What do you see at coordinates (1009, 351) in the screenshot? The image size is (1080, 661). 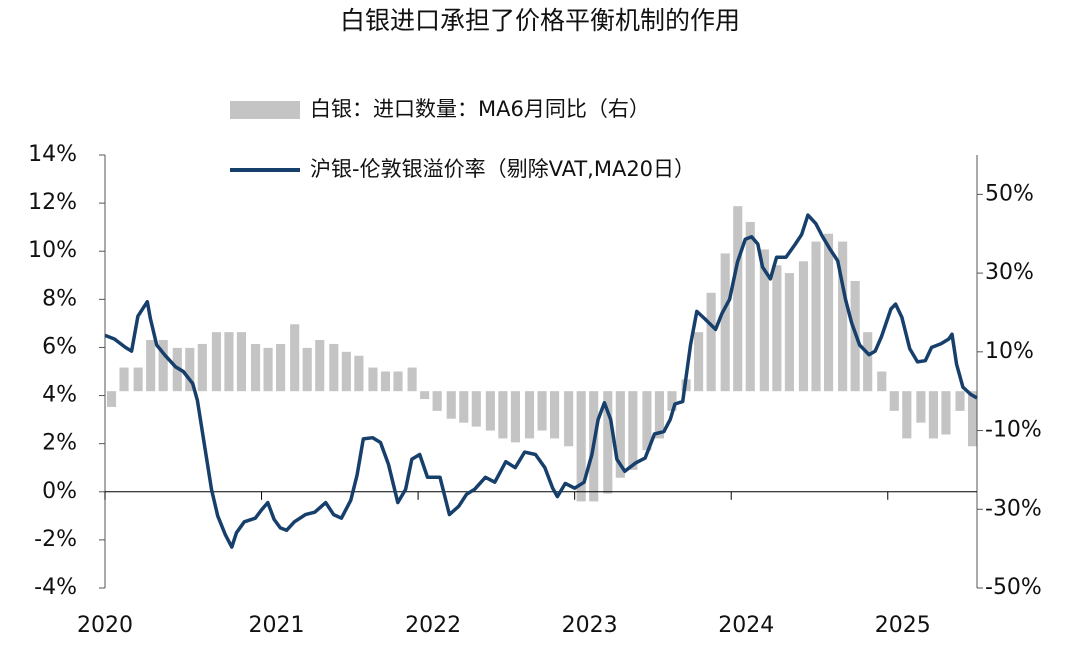 I see `y2-tick-label: 10%` at bounding box center [1009, 351].